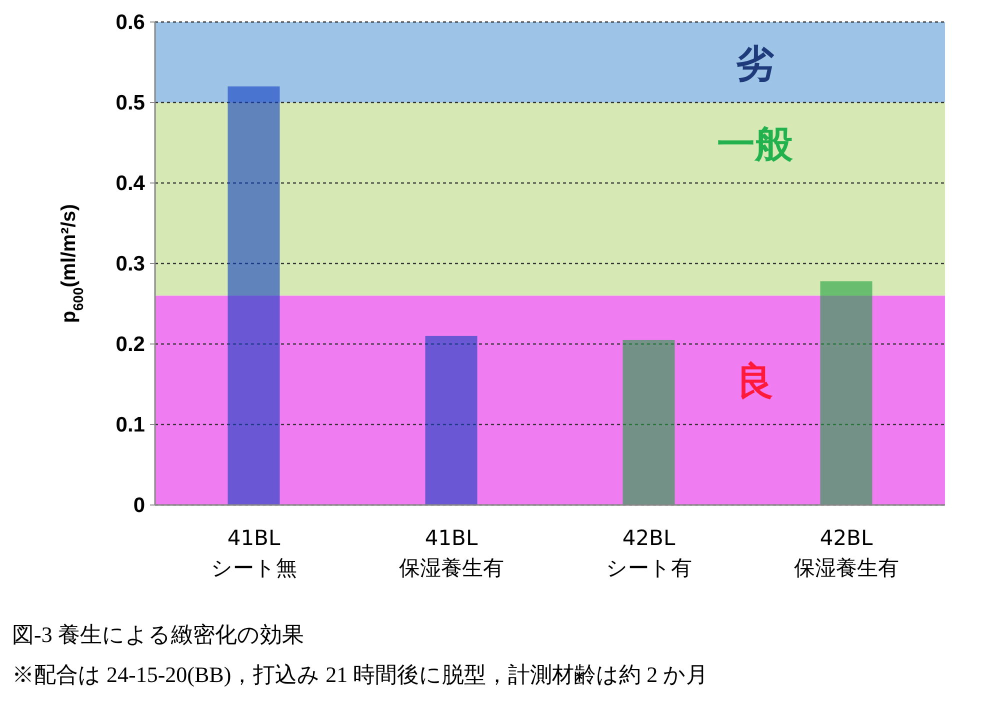 The width and height of the screenshot is (1000, 704). I want to click on band-label: 良, so click(755, 381).